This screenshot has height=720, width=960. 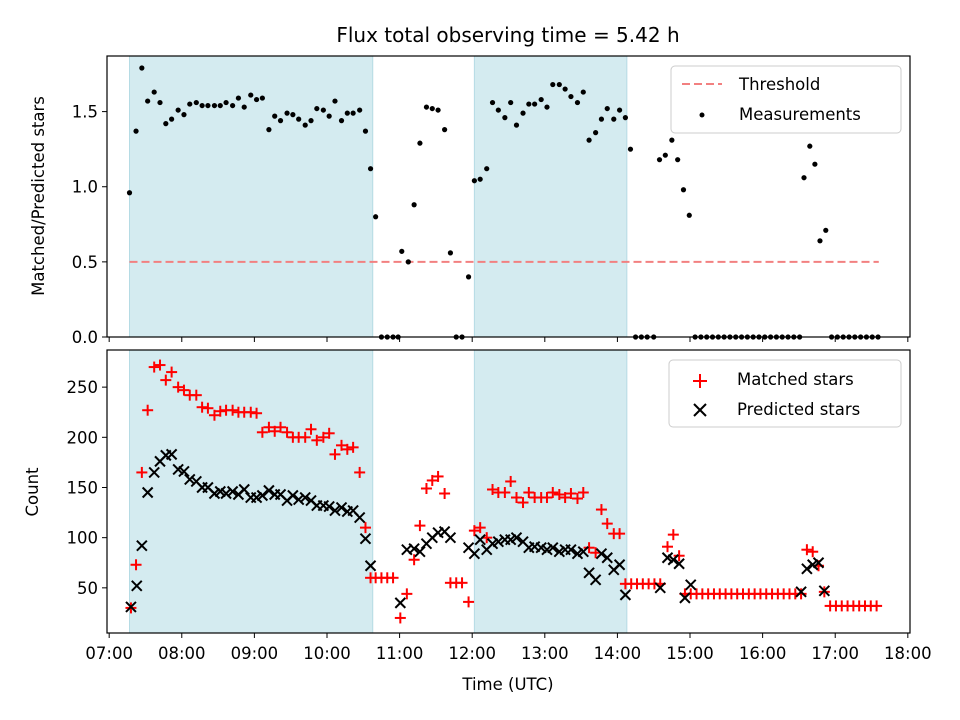 What do you see at coordinates (85, 337) in the screenshot?
I see `y-tick-label: 0.0` at bounding box center [85, 337].